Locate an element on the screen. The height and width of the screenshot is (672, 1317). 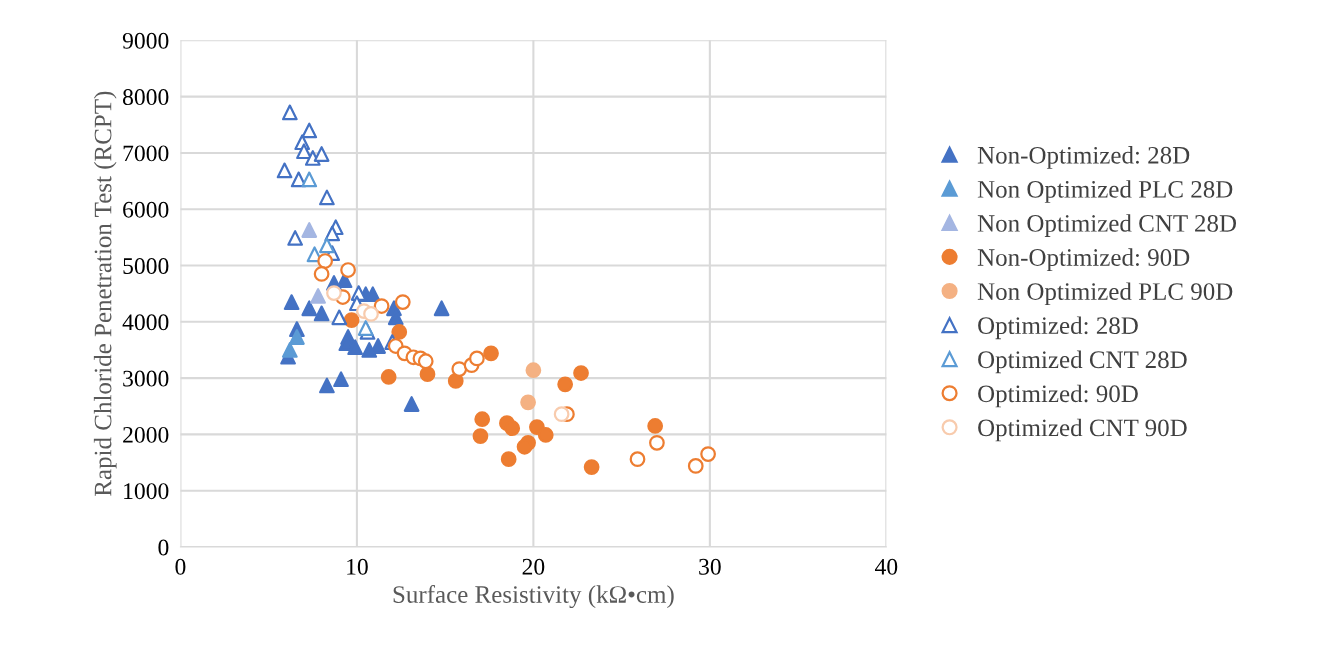
x-tick-label: 20 is located at coordinates (533, 566).